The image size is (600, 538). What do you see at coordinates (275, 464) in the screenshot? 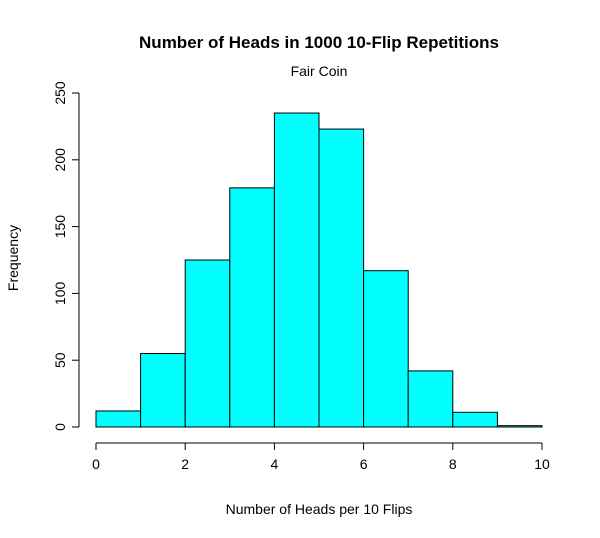
I see `x-tick-label: 4` at bounding box center [275, 464].